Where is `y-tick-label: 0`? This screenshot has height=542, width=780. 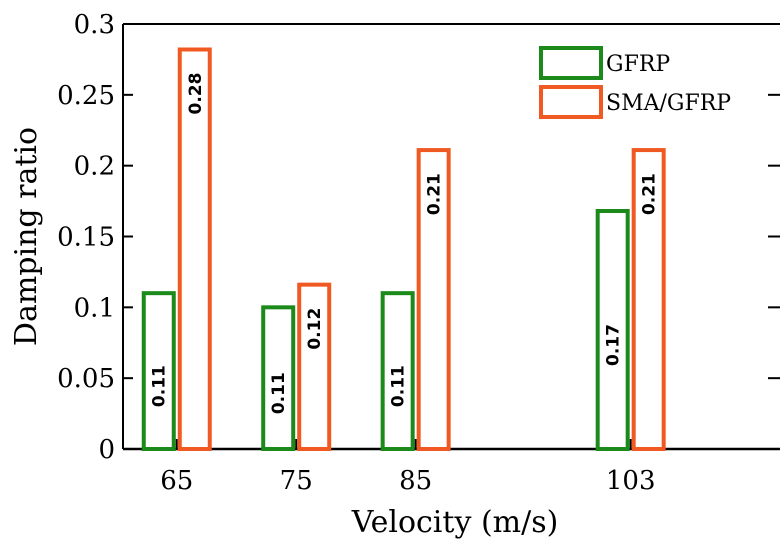 y-tick-label: 0 is located at coordinates (106, 450).